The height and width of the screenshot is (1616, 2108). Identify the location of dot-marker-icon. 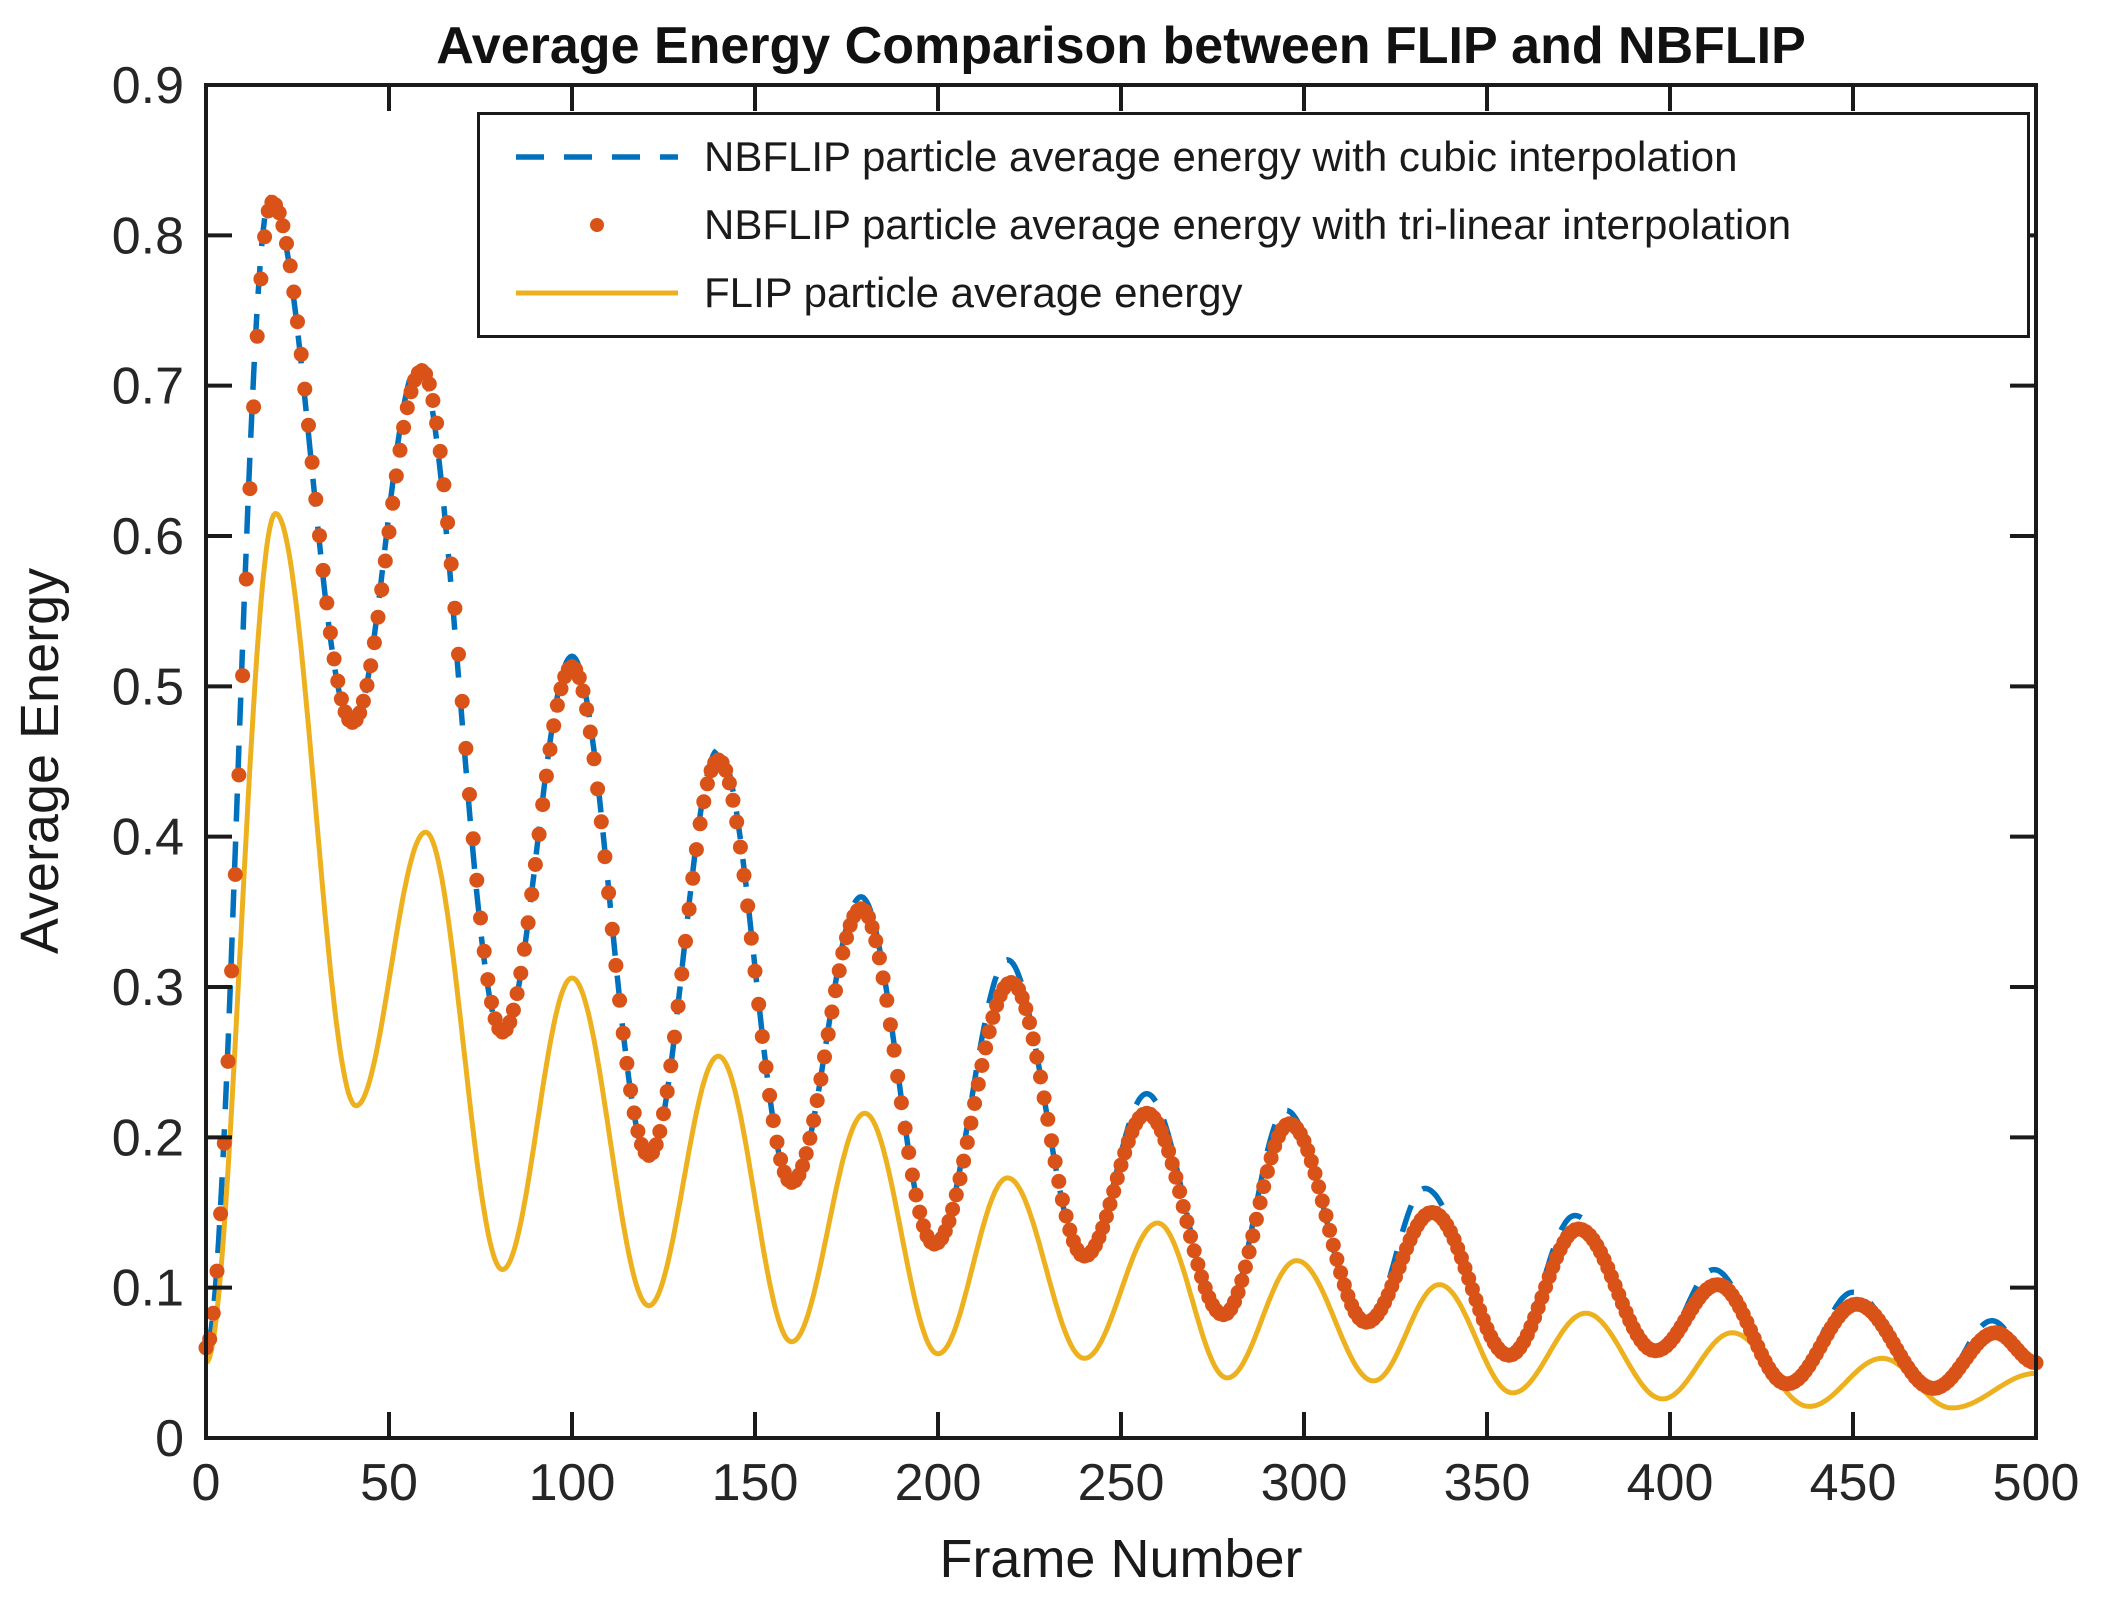
(597, 225).